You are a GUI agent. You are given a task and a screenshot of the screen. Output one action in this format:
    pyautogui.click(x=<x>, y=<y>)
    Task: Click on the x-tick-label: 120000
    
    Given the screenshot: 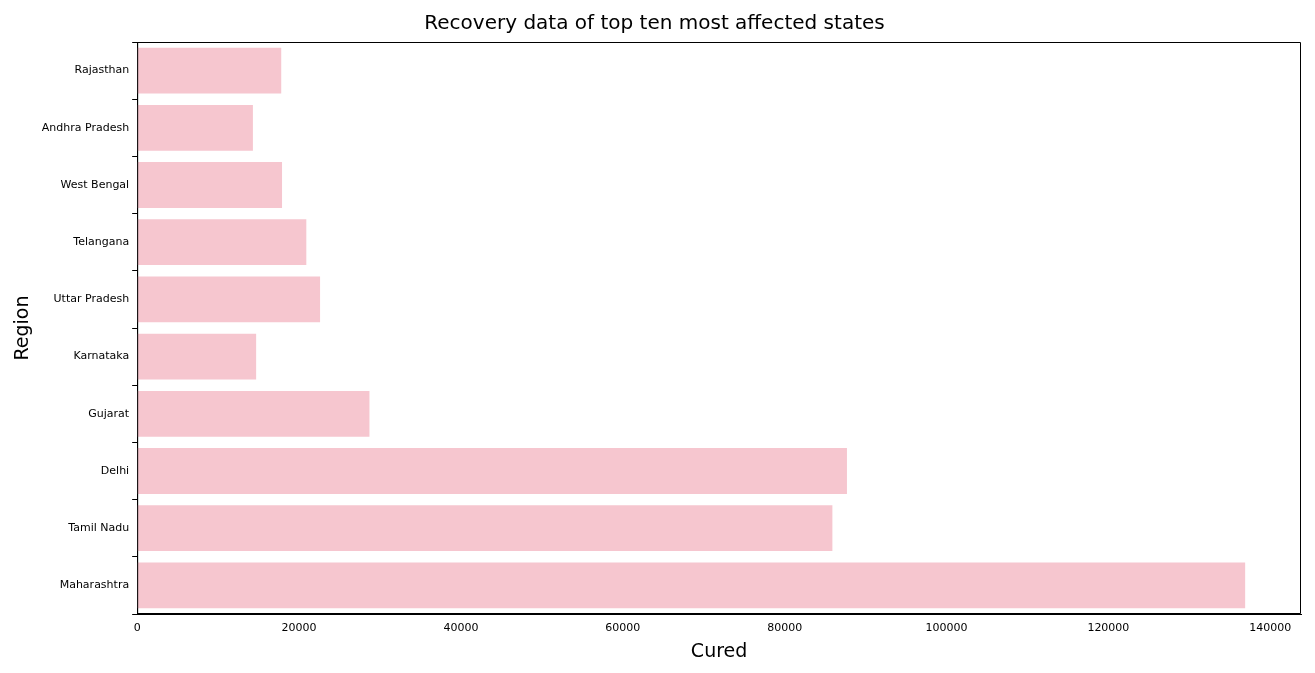 What is the action you would take?
    pyautogui.click(x=1108, y=628)
    